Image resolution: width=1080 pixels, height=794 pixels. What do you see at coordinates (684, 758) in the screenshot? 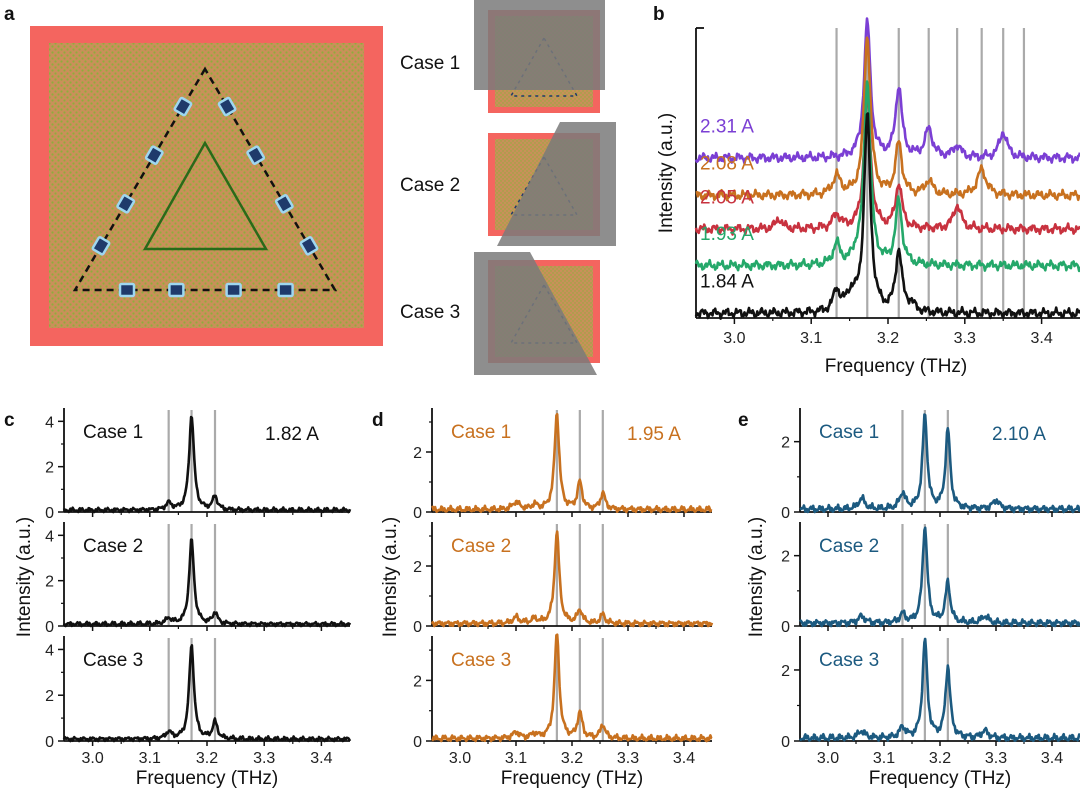
I see `d-xtick-label-4: 3.4` at bounding box center [684, 758].